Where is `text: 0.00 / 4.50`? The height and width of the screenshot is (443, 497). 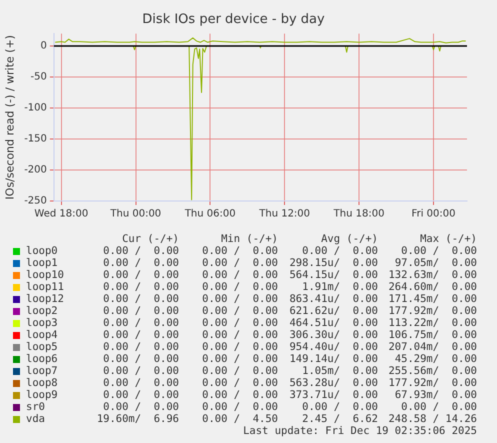 text: 0.00 / 4.50 is located at coordinates (239, 419).